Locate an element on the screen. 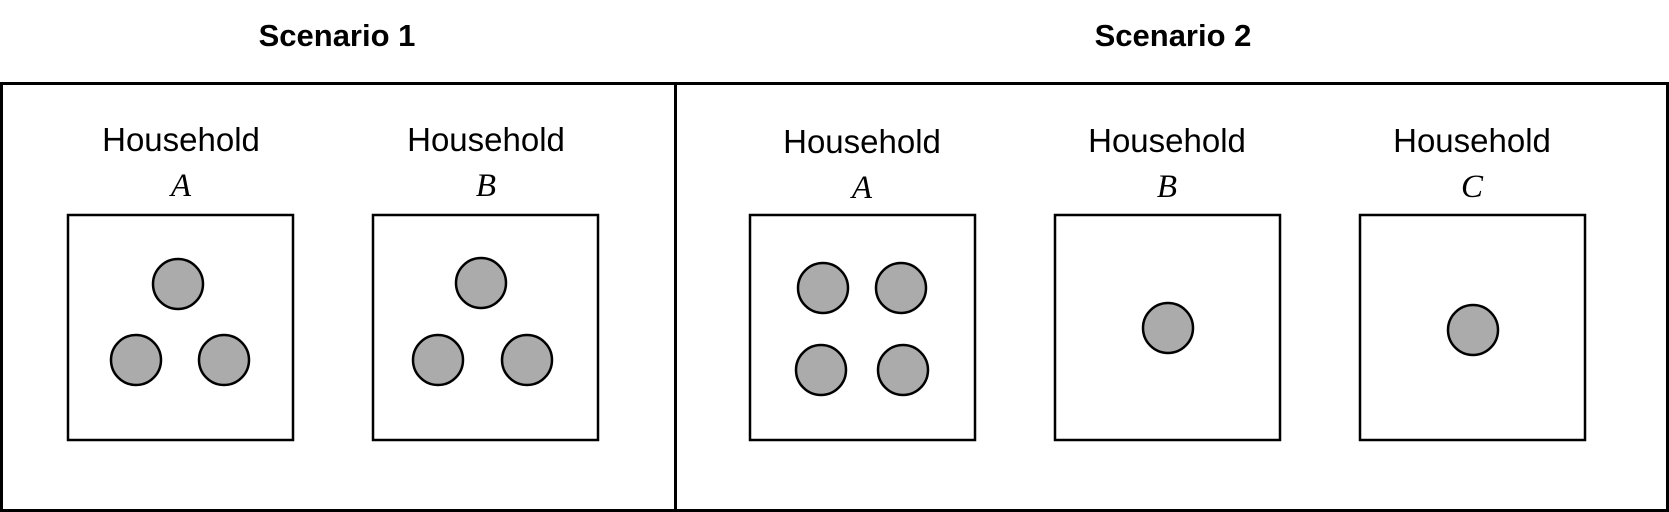 Image resolution: width=1669 pixels, height=512 pixels. household-letter: C is located at coordinates (1472, 187).